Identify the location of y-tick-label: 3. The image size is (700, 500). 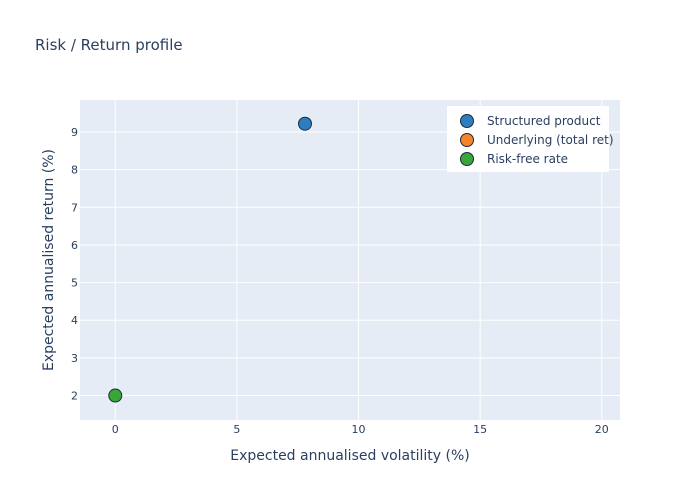
(74, 358).